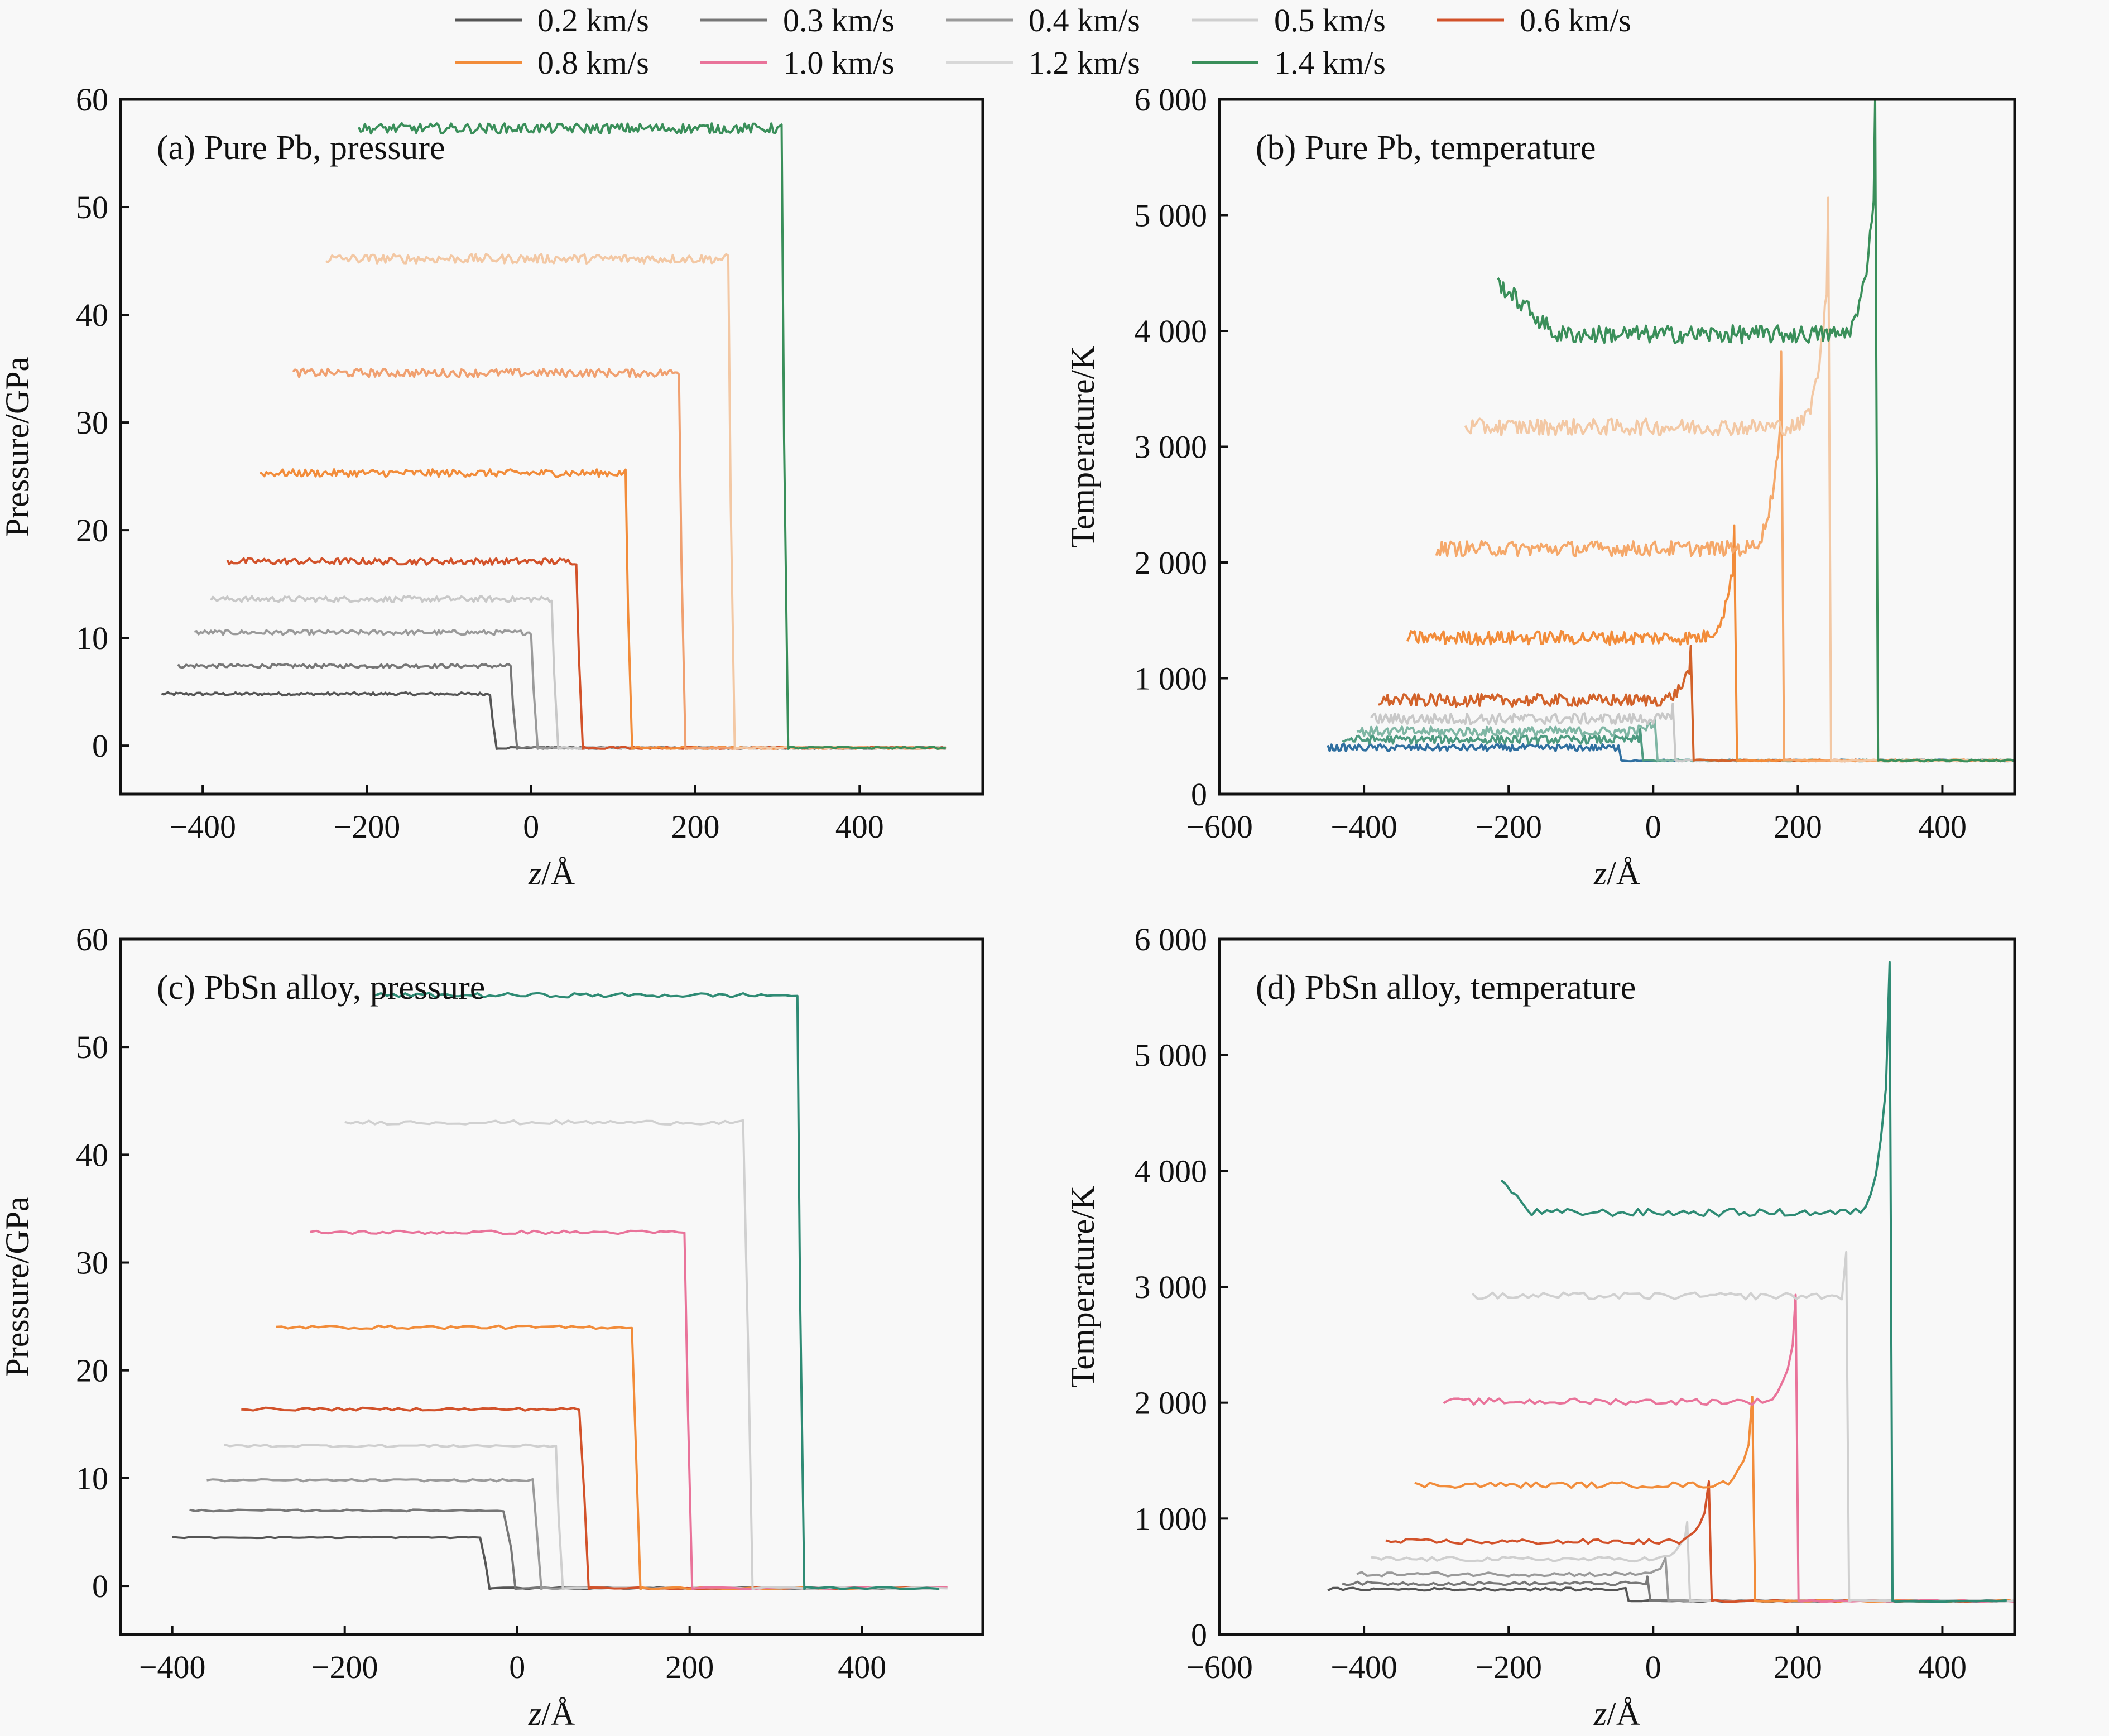 The width and height of the screenshot is (2109, 1736). I want to click on legend-item: 0.6 km/s, so click(1534, 20).